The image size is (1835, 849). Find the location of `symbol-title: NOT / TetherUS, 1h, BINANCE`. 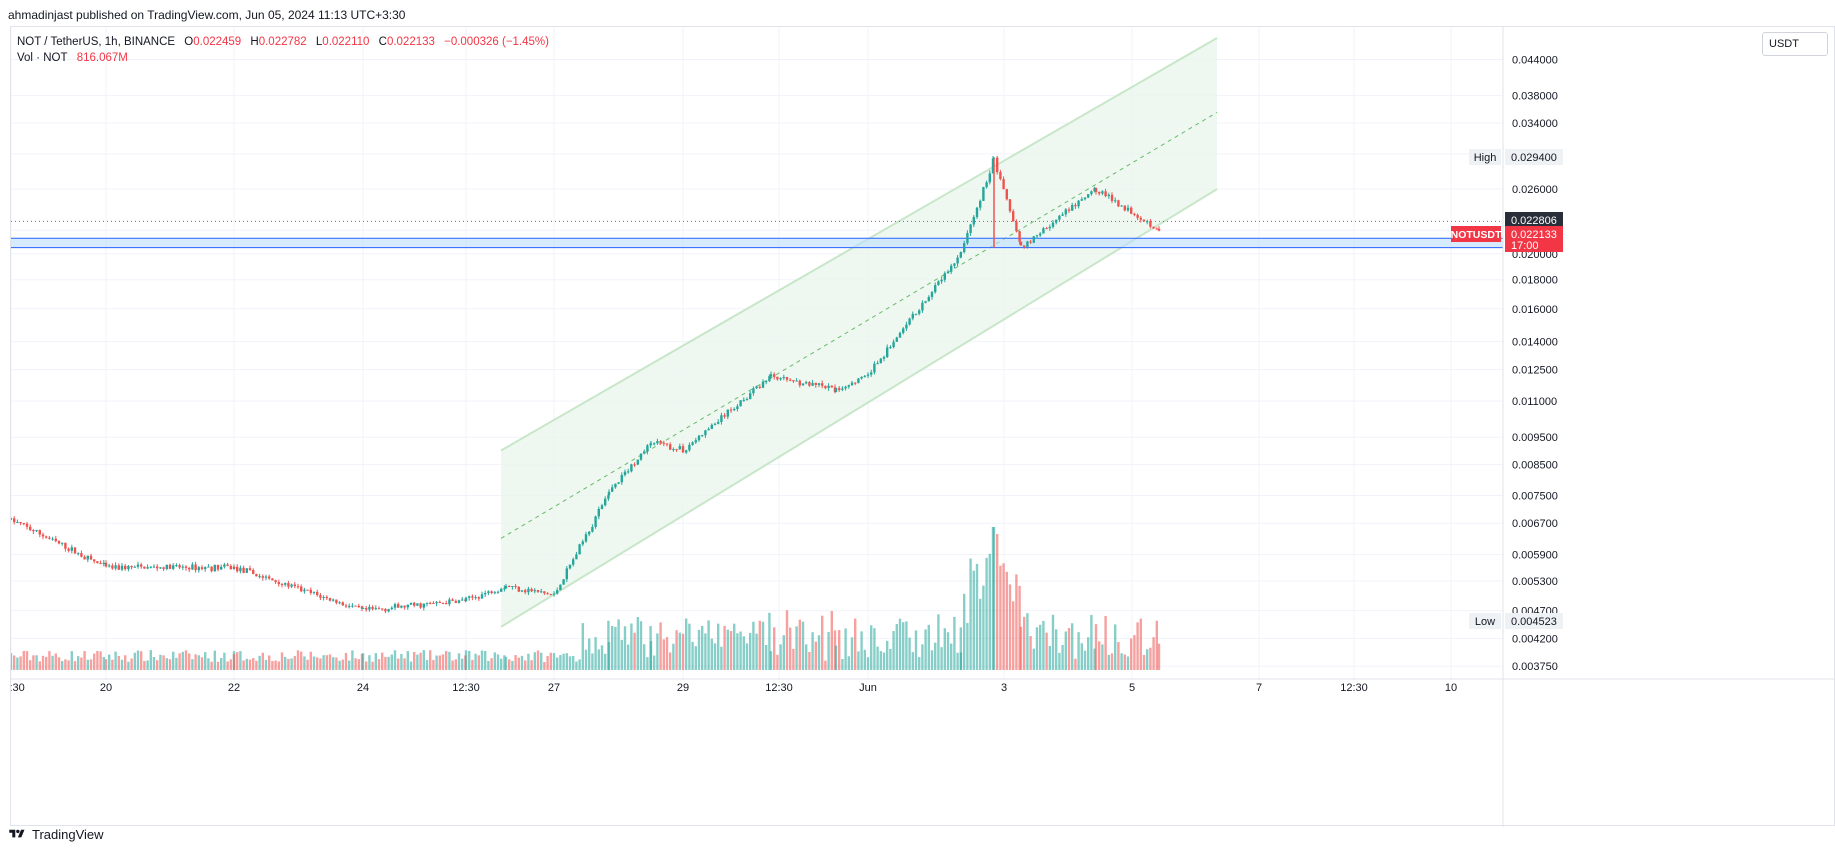

symbol-title: NOT / TetherUS, 1h, BINANCE is located at coordinates (96, 42).